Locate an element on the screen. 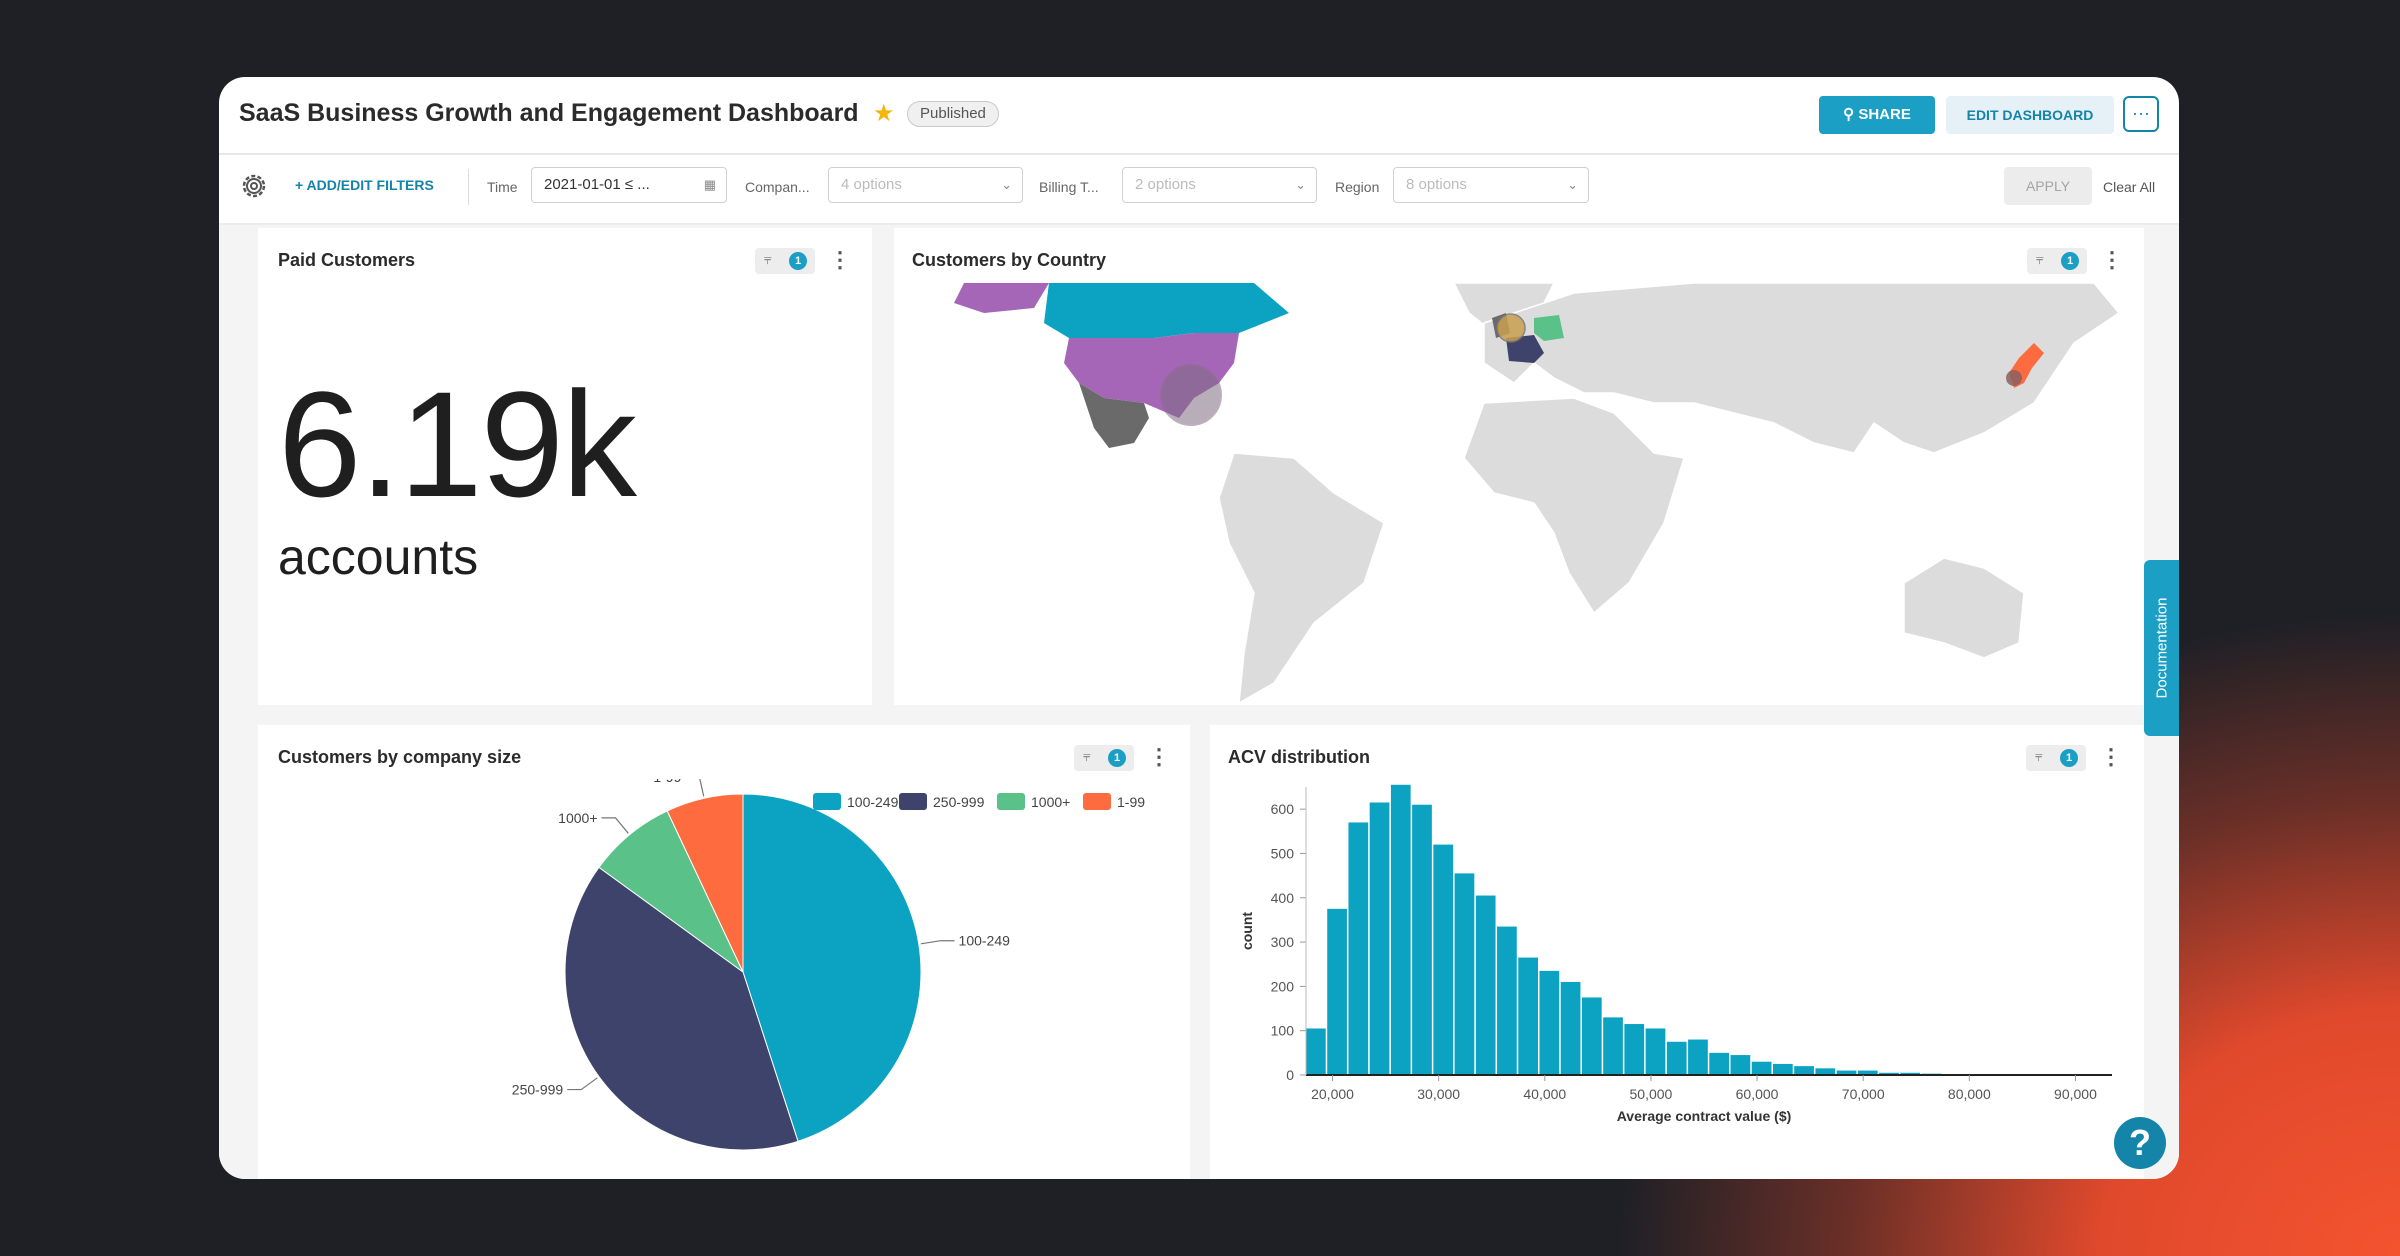 The height and width of the screenshot is (1256, 2400). calendar-icon: ▦ is located at coordinates (709, 184).